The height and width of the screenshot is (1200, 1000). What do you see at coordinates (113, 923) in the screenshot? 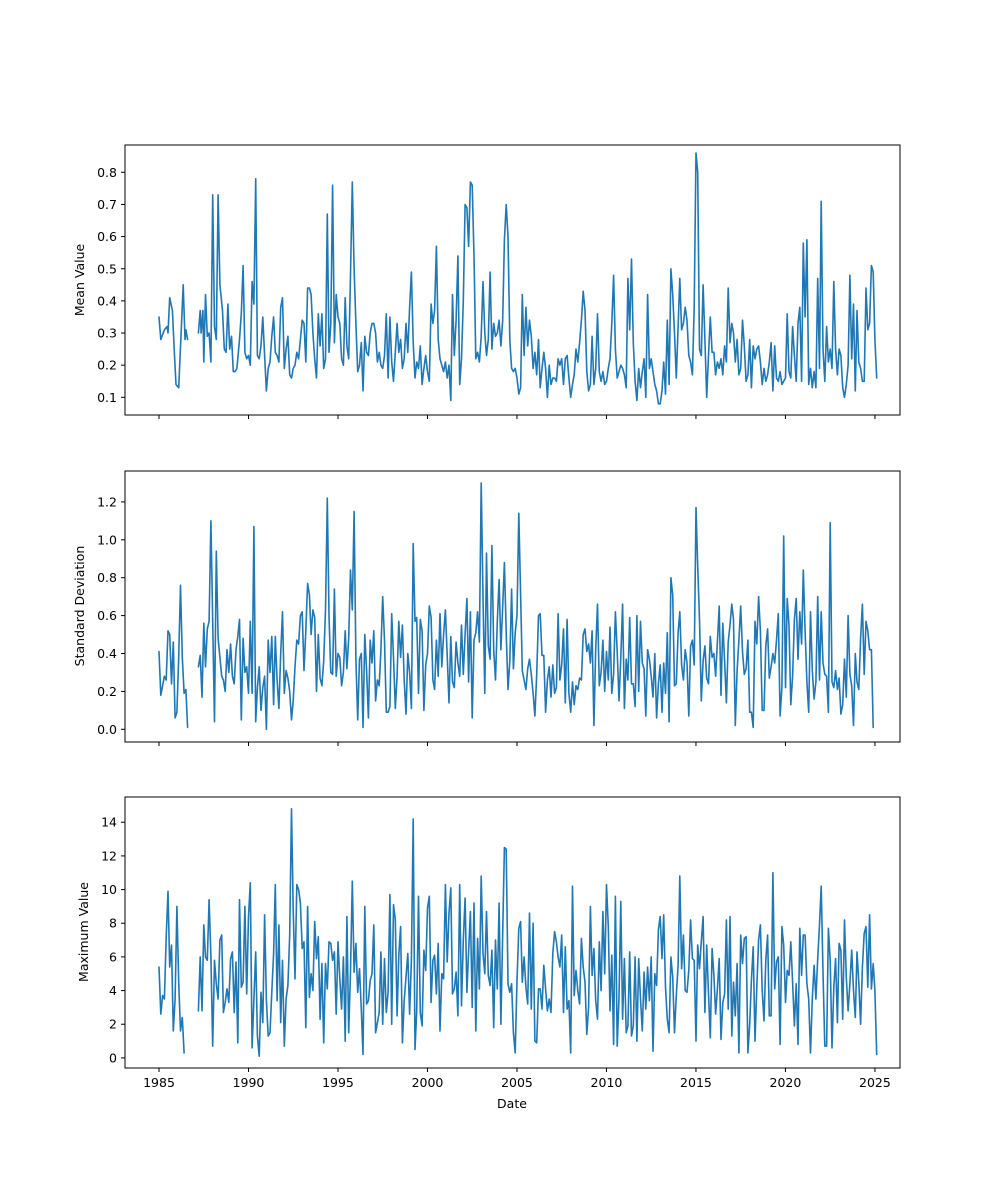
I see `y-tick-label-max: 8` at bounding box center [113, 923].